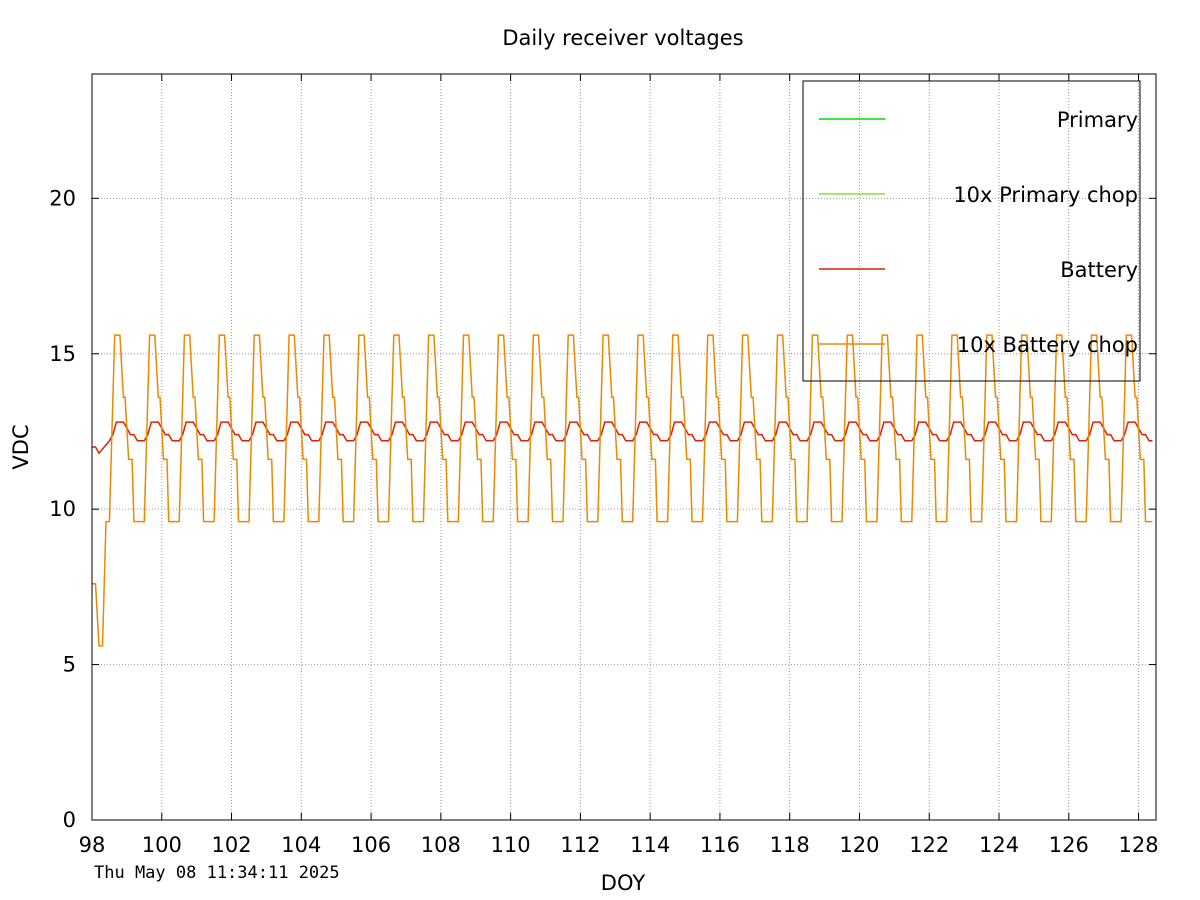  Describe the element at coordinates (929, 845) in the screenshot. I see `x-tick-label: 122` at that location.